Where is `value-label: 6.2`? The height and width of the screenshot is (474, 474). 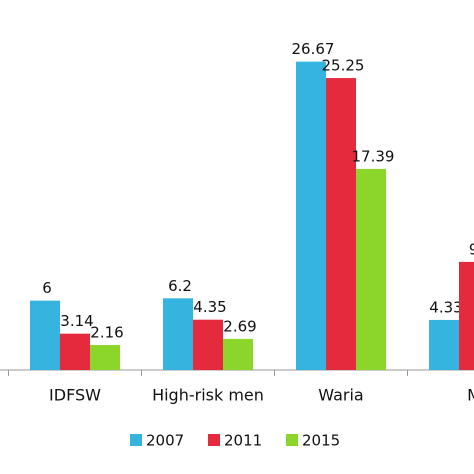
value-label: 6.2 is located at coordinates (180, 286).